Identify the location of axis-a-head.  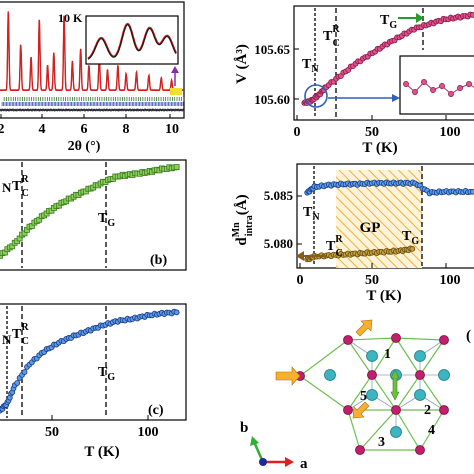
(289, 462).